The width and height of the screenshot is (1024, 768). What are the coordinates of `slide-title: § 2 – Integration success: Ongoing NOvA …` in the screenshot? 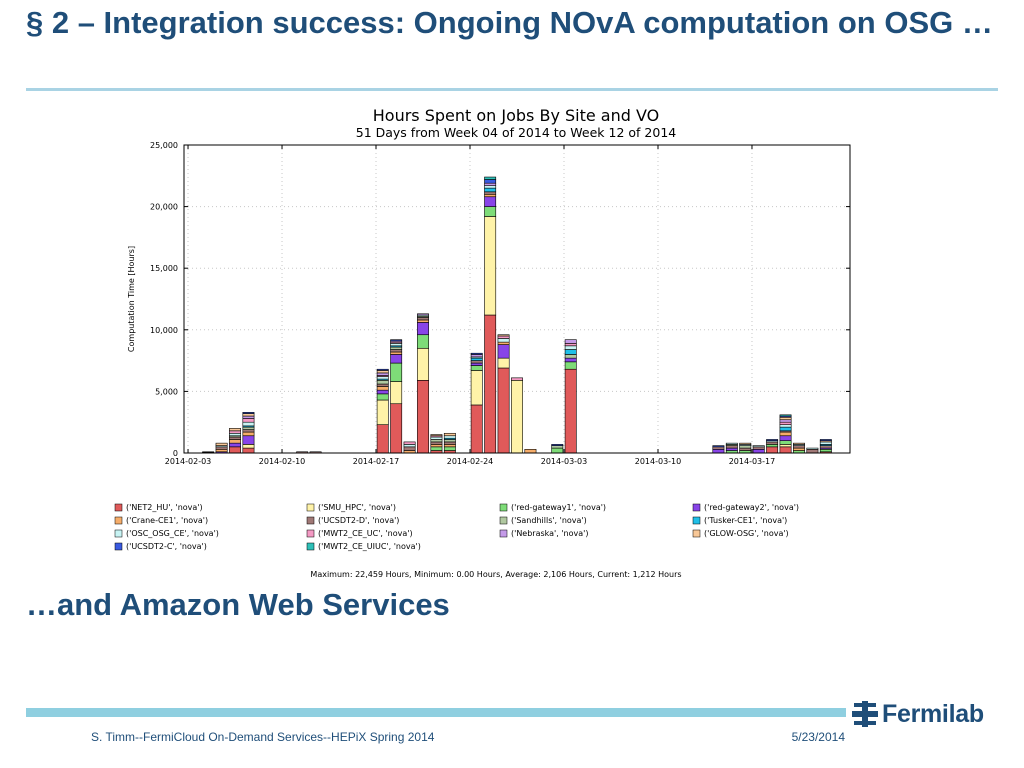 It's located at (509, 22).